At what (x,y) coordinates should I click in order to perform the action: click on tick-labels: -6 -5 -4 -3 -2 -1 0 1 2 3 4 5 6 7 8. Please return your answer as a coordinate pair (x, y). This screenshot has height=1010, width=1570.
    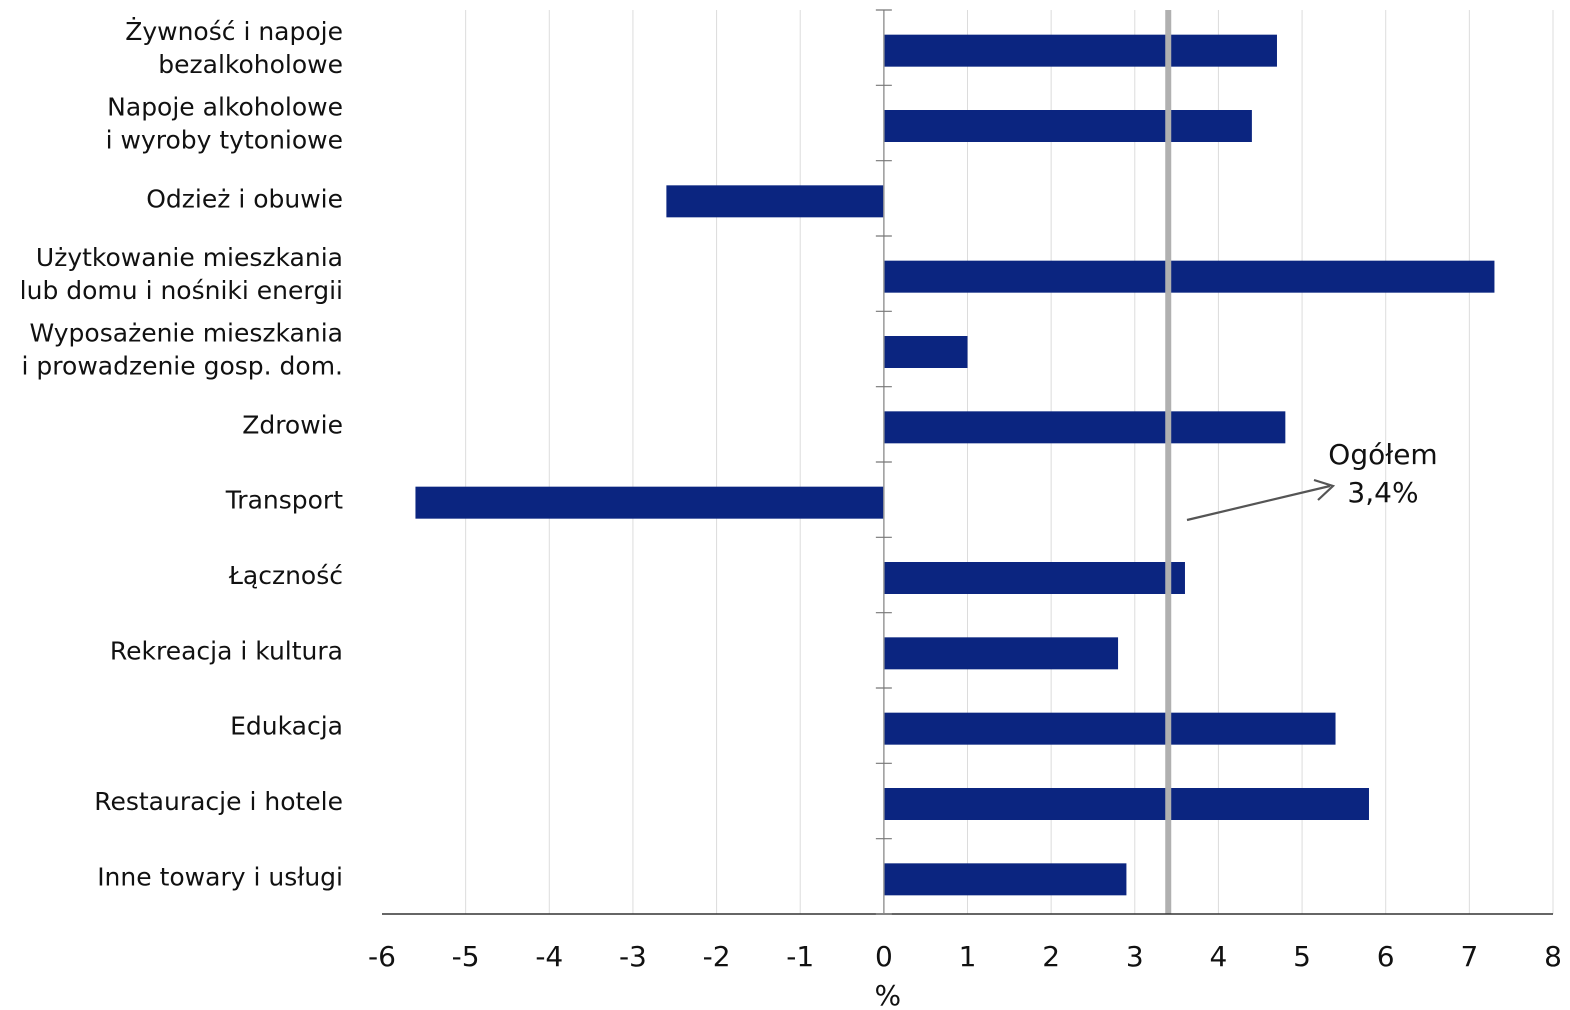
    Looking at the image, I should click on (965, 956).